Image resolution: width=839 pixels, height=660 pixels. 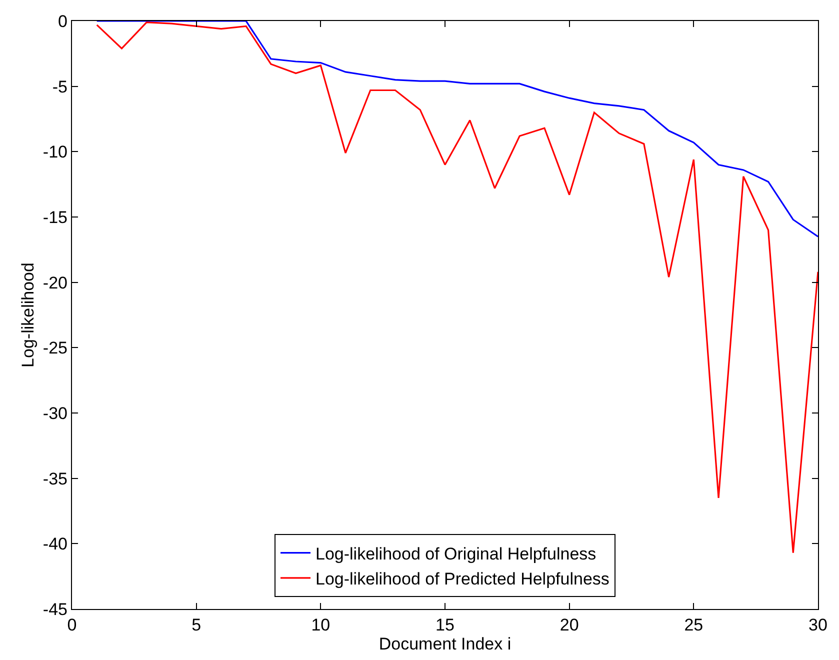 What do you see at coordinates (60, 86) in the screenshot?
I see `y-tick-label: -5` at bounding box center [60, 86].